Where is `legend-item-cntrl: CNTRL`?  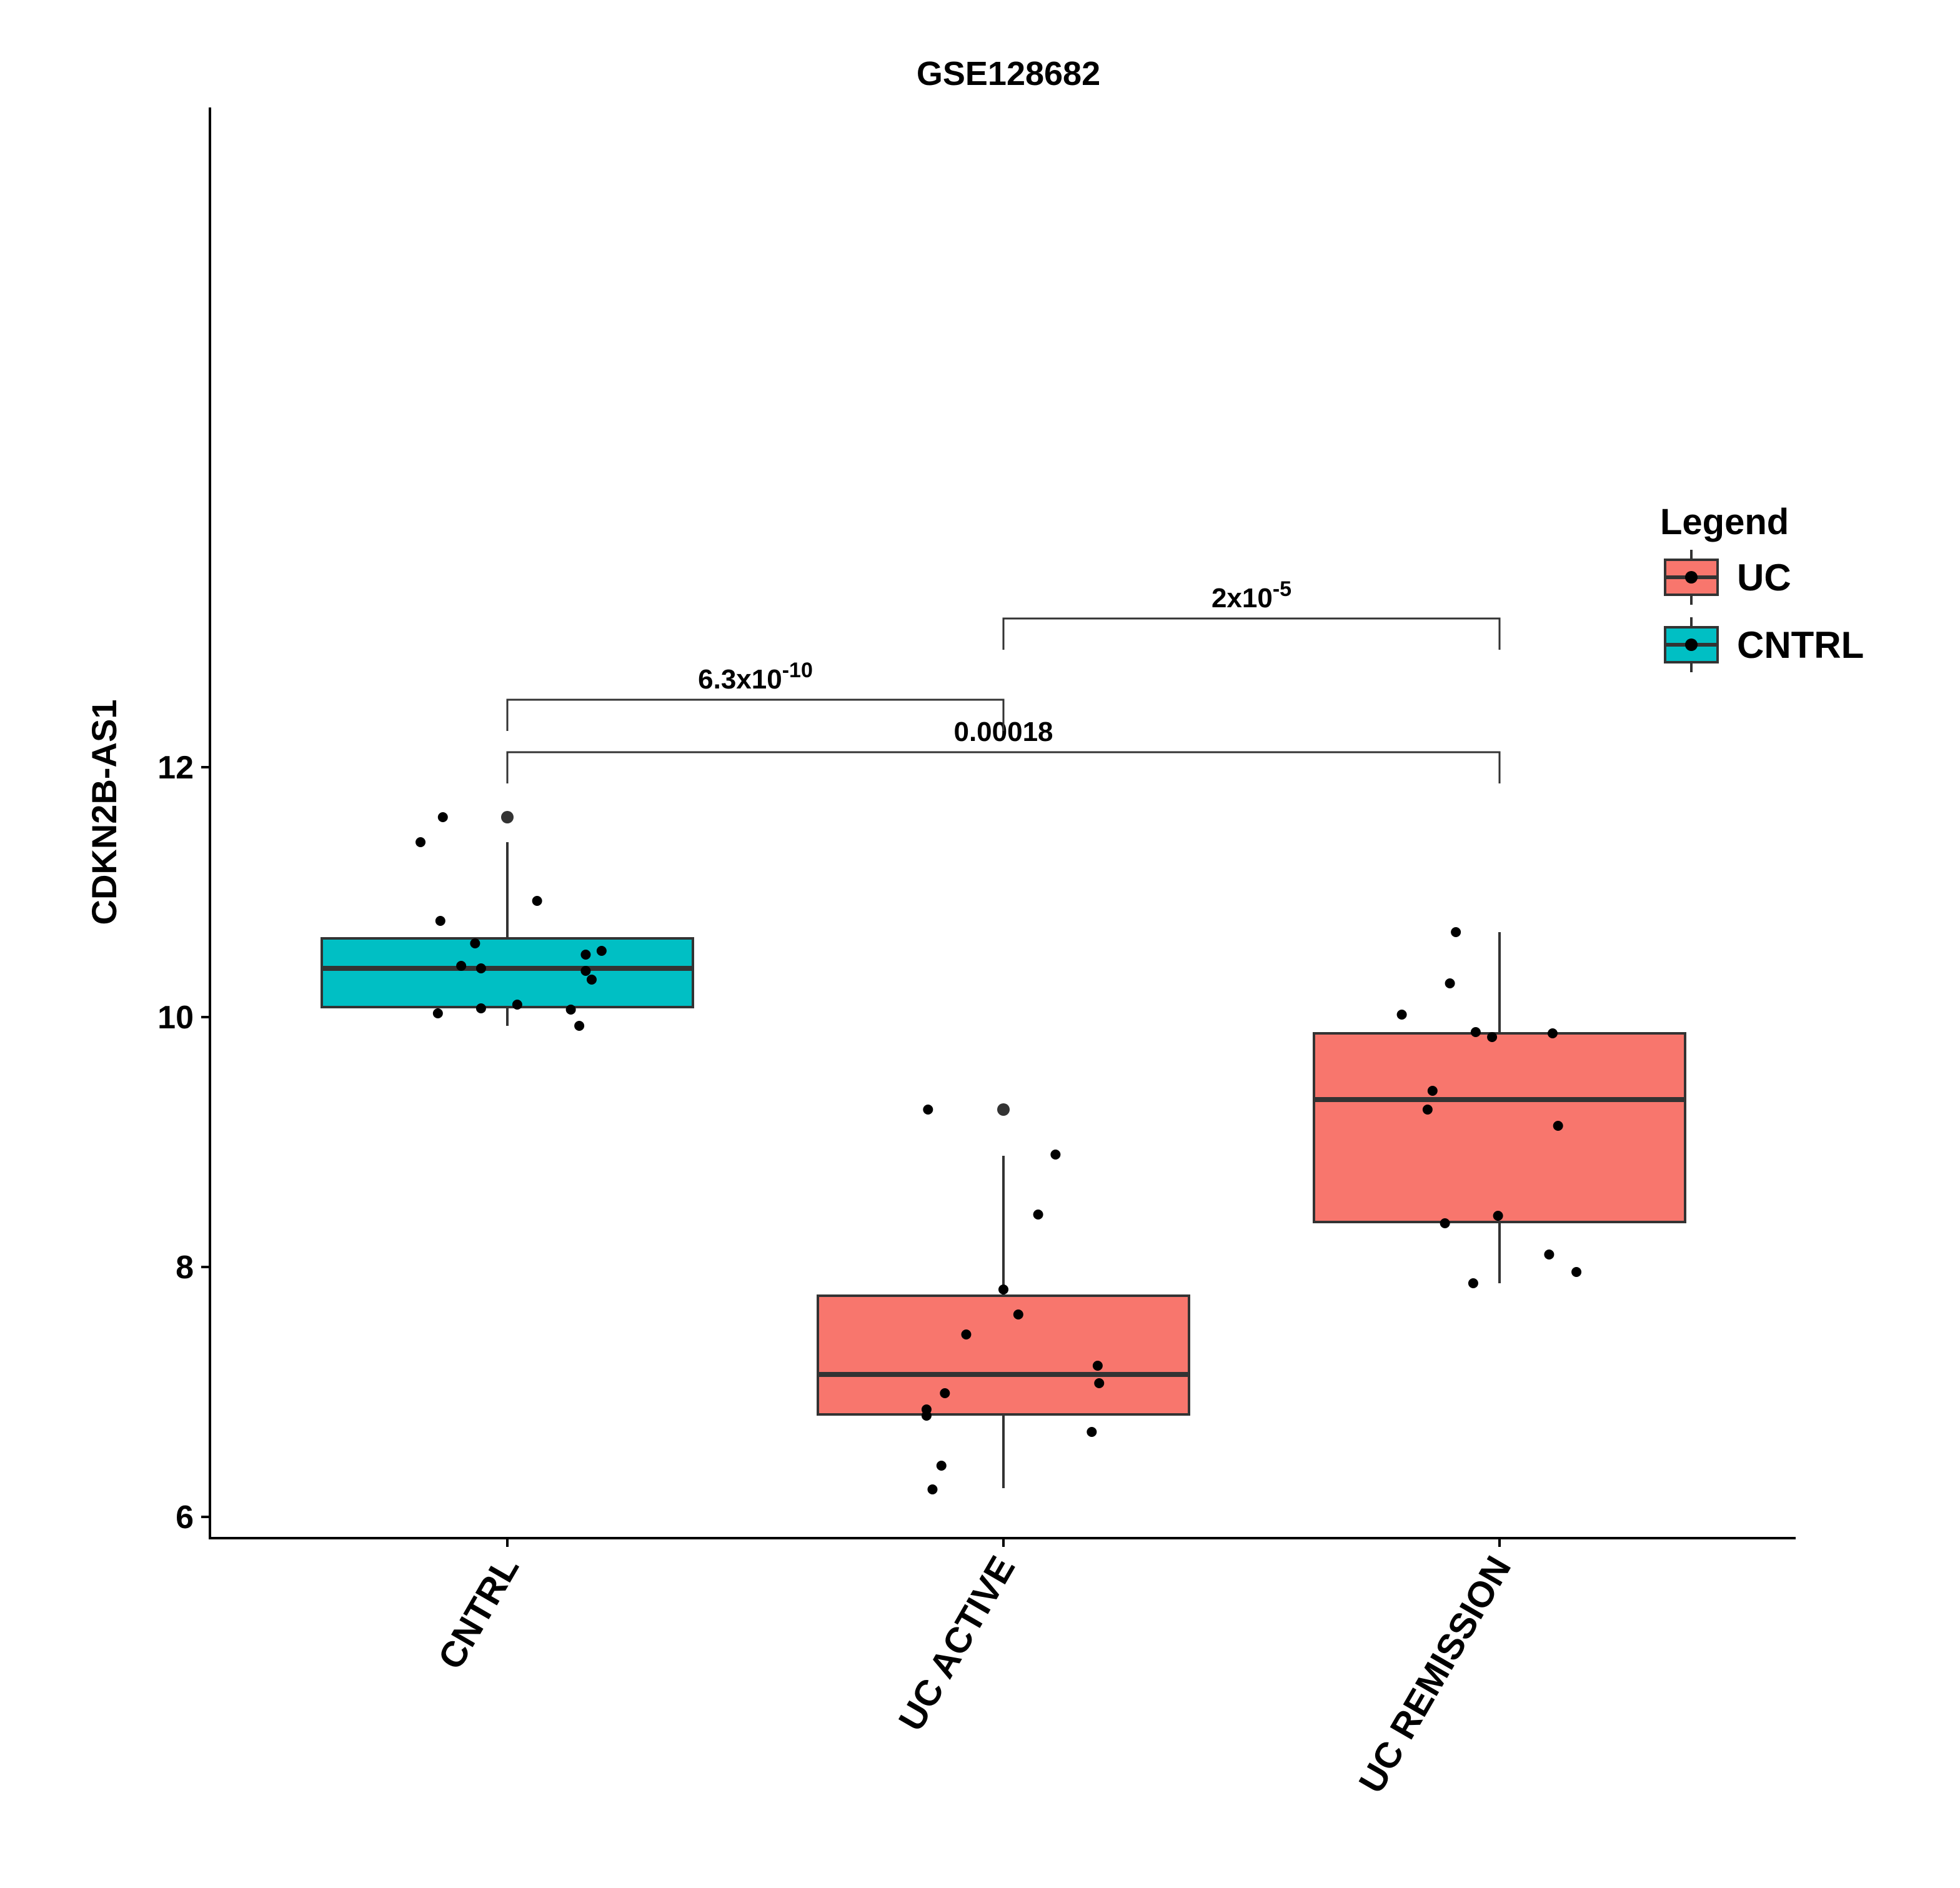
legend-item-cntrl: CNTRL is located at coordinates (1764, 645).